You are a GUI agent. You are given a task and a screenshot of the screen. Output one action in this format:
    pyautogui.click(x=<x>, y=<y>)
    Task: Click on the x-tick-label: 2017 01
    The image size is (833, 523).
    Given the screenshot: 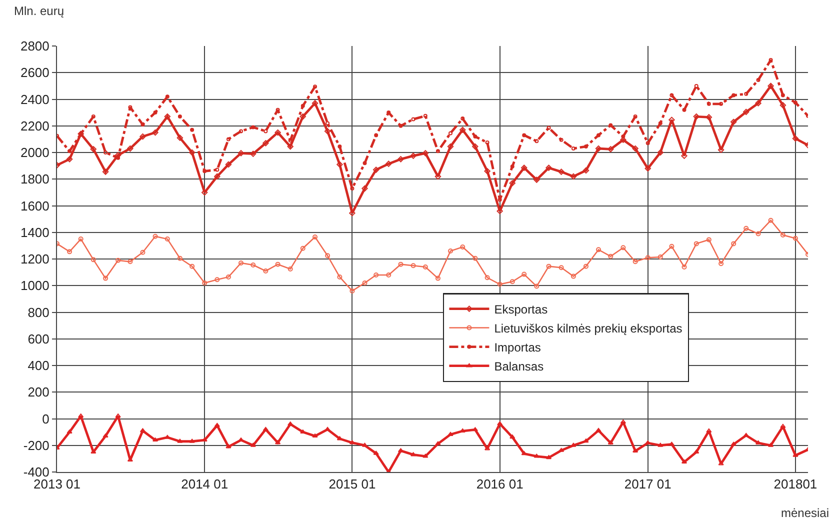 What is the action you would take?
    pyautogui.click(x=648, y=484)
    